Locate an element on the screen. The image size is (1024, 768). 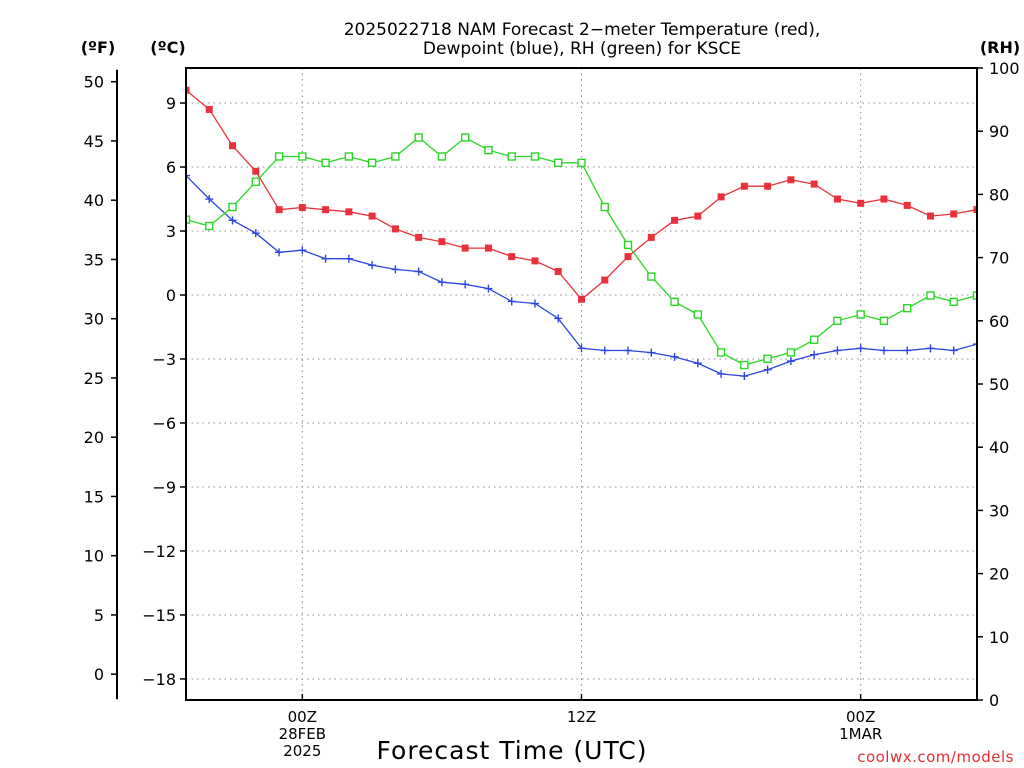
celsius-tick-label: −12 is located at coordinates (159, 551).